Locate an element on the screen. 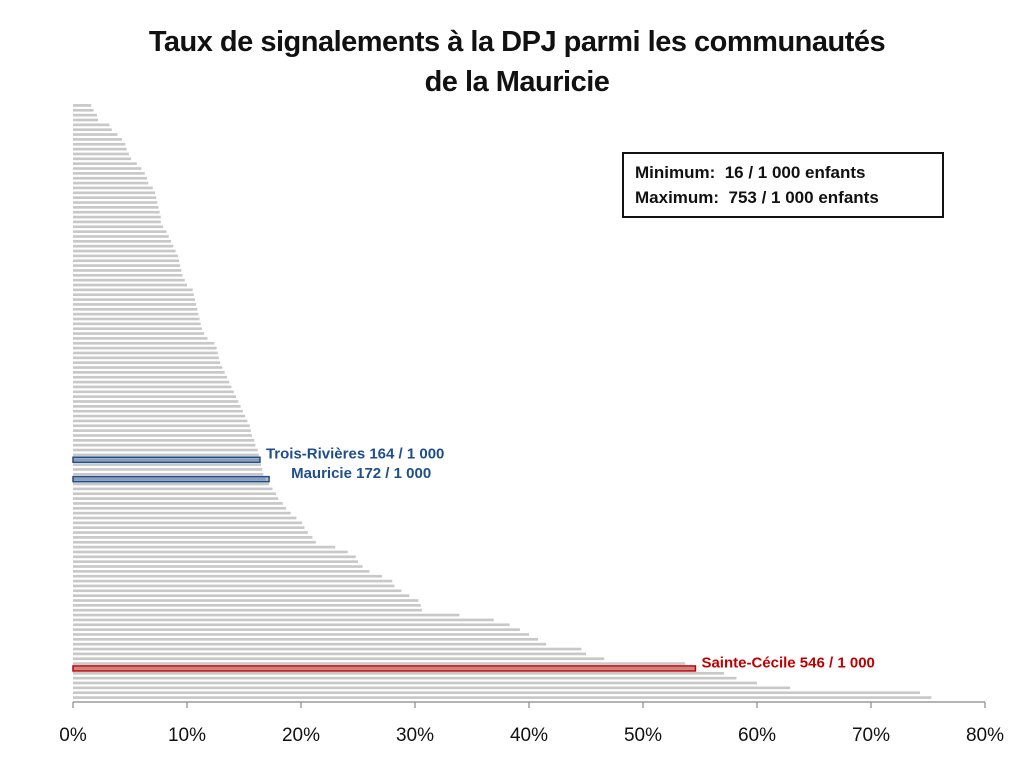  x-tick-label: 40% is located at coordinates (529, 735).